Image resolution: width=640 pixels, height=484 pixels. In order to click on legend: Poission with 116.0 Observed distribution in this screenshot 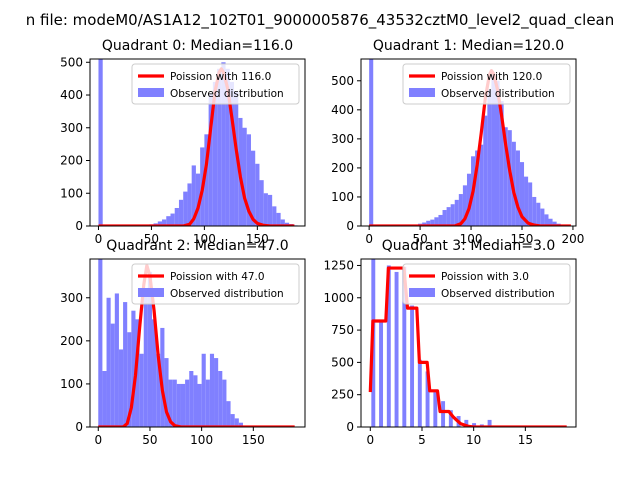, I will do `click(215, 84)`.